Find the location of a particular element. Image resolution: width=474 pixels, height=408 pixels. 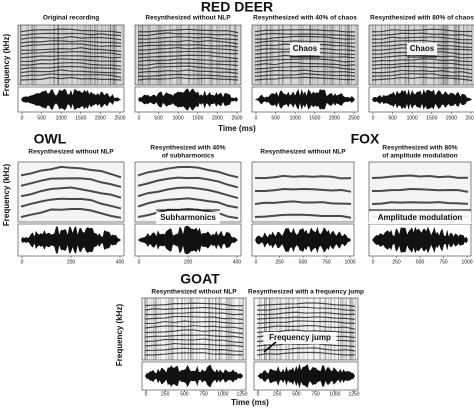

annotation: Frequency jump is located at coordinates (300, 337).